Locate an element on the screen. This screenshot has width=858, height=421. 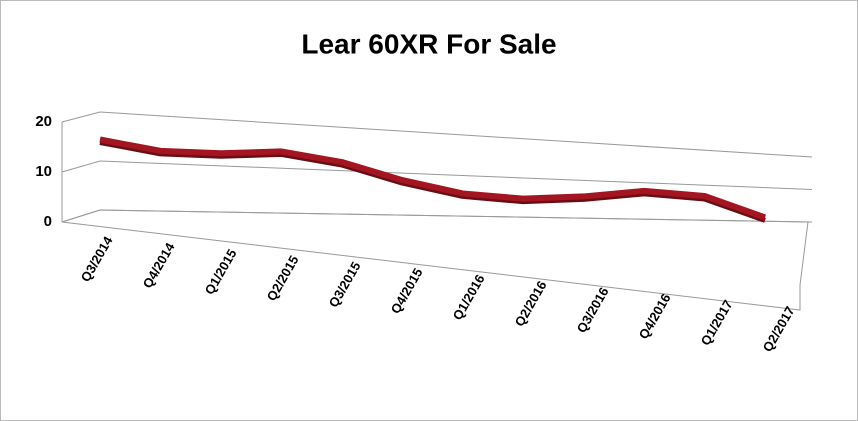
y-tick-label: 20 is located at coordinates (43, 121).